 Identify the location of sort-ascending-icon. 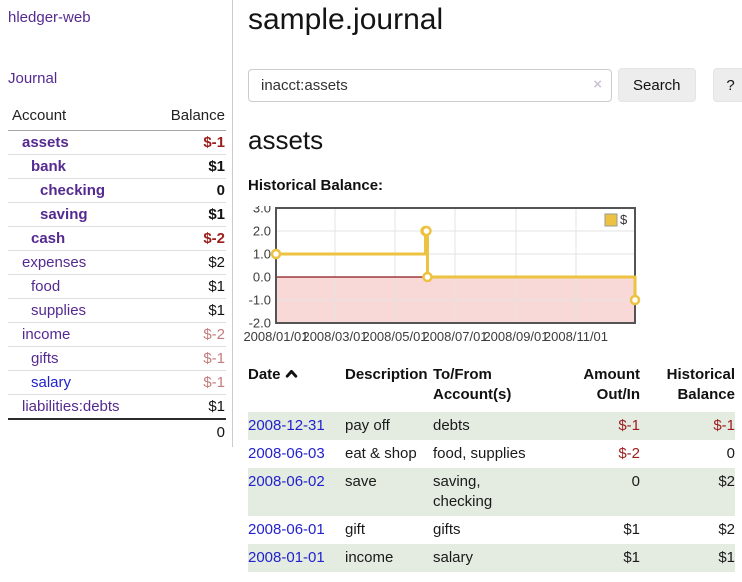
(291, 373).